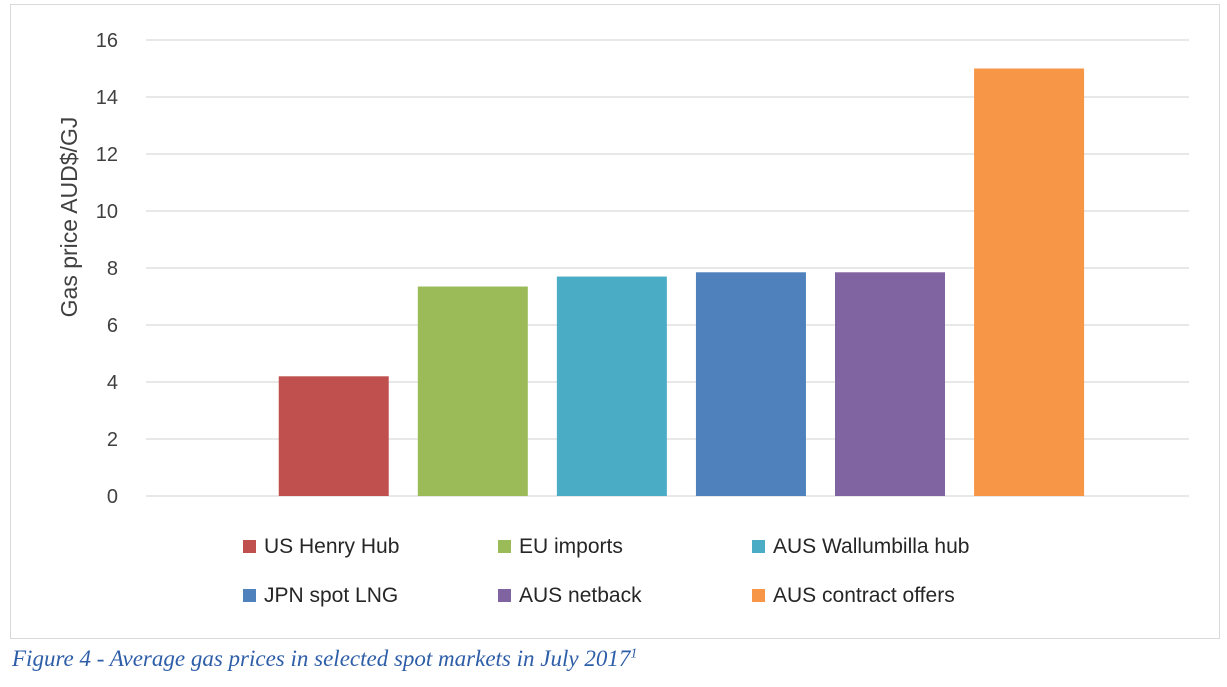 This screenshot has width=1227, height=687. What do you see at coordinates (249, 595) in the screenshot?
I see `legend-swatch-jpn-spot-lng` at bounding box center [249, 595].